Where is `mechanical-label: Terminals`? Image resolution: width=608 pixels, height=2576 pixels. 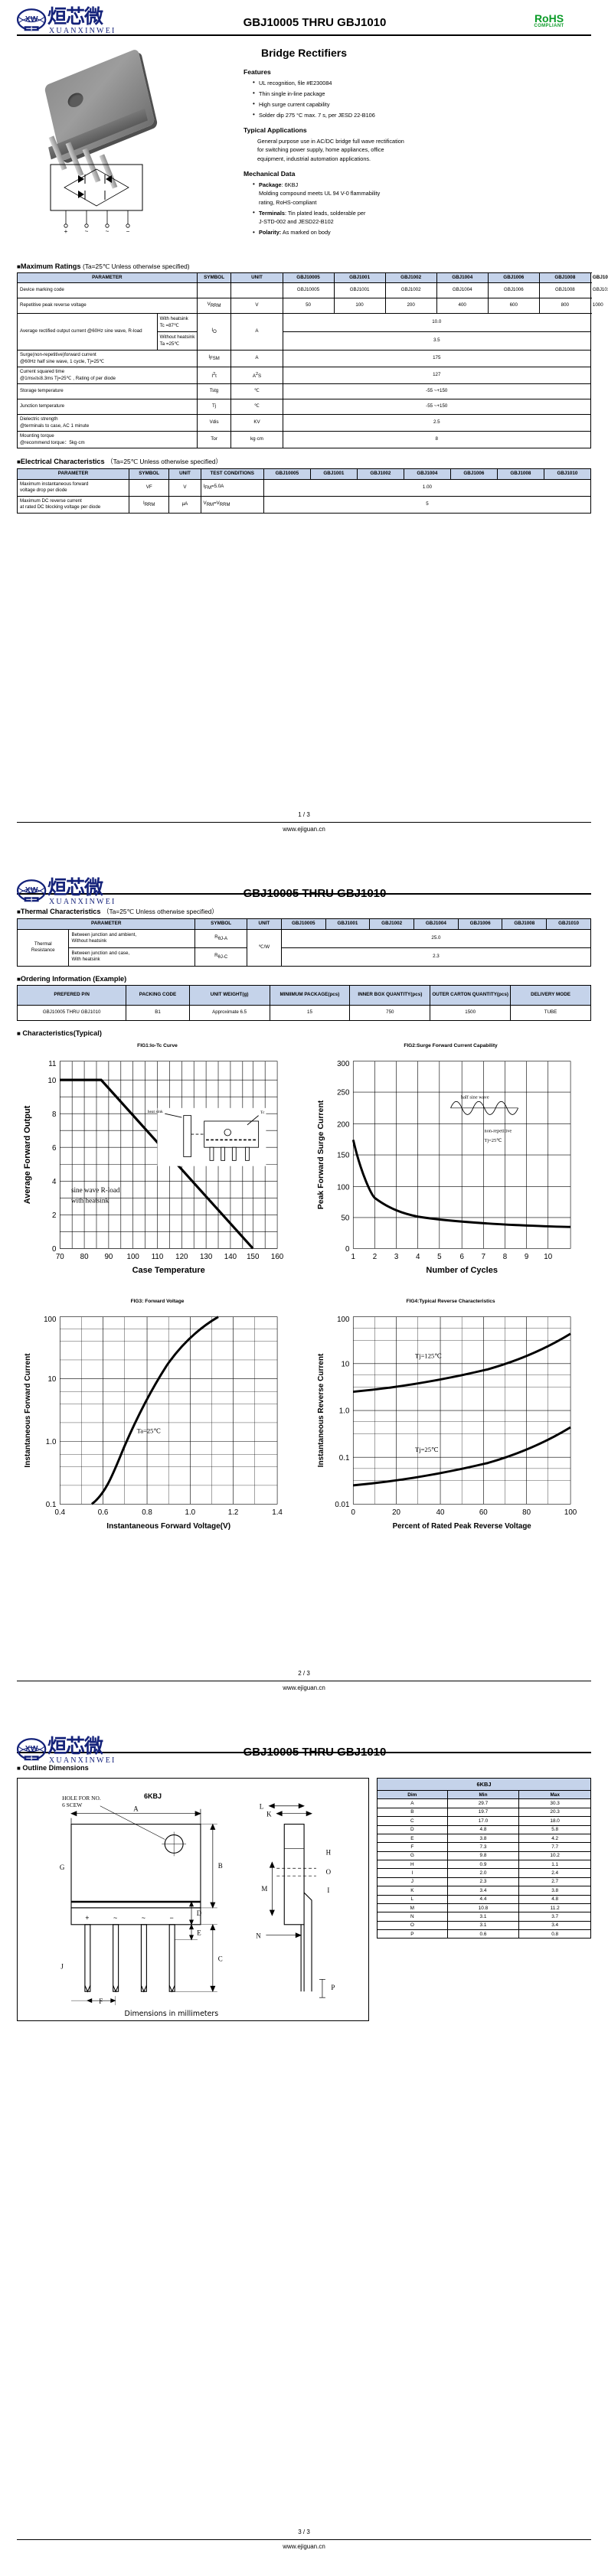
mechanical-label: Terminals is located at coordinates (272, 213).